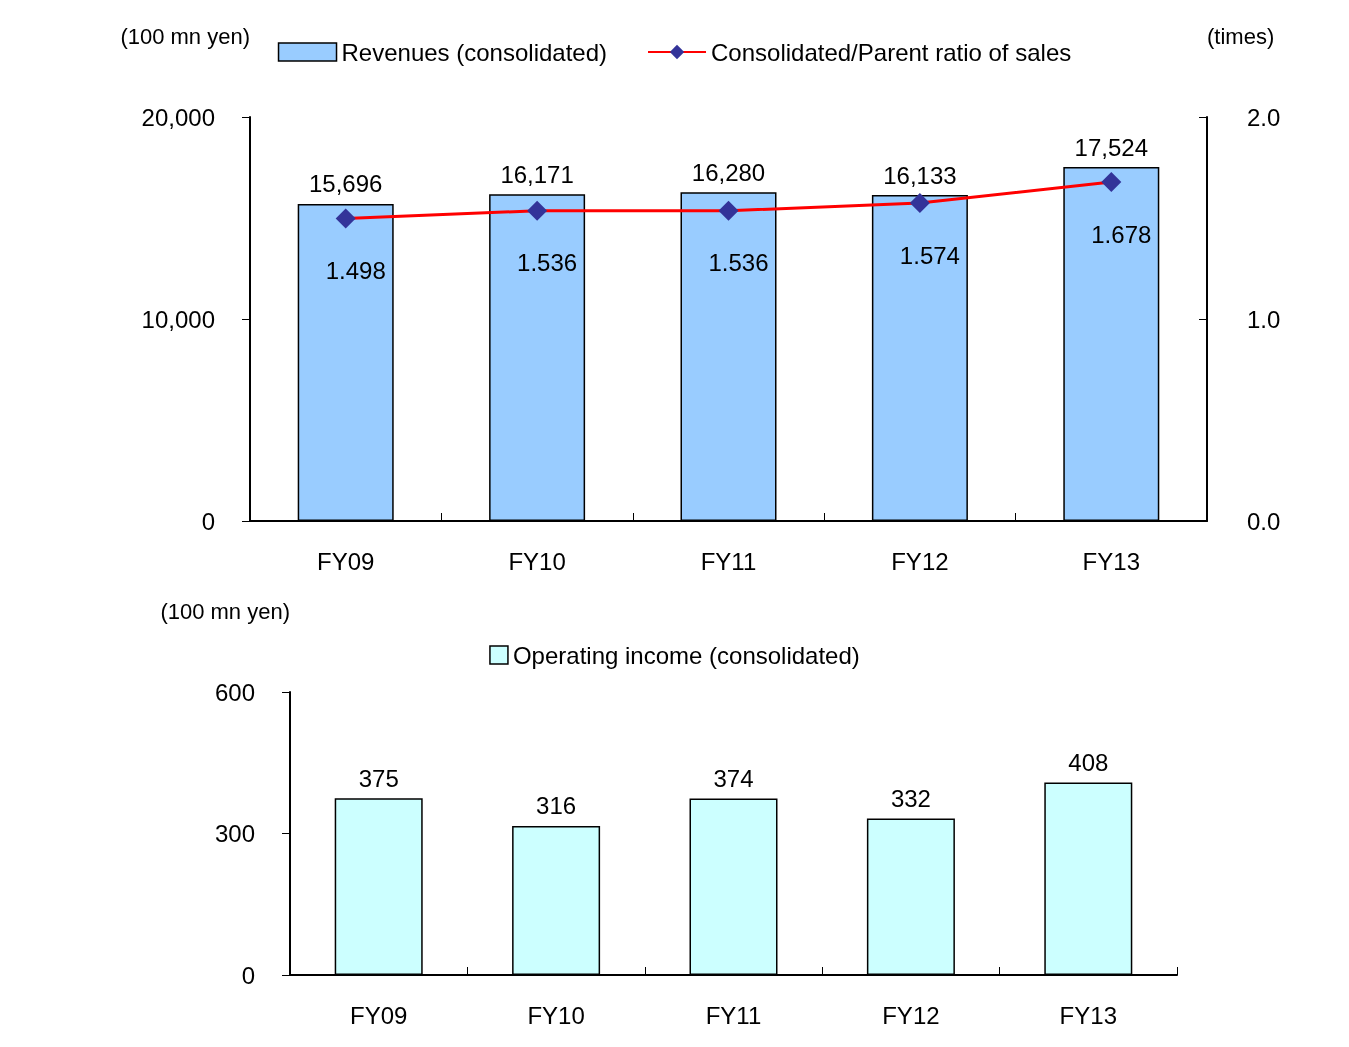 The height and width of the screenshot is (1047, 1349). What do you see at coordinates (178, 117) in the screenshot?
I see `y-tick-label: 20,000` at bounding box center [178, 117].